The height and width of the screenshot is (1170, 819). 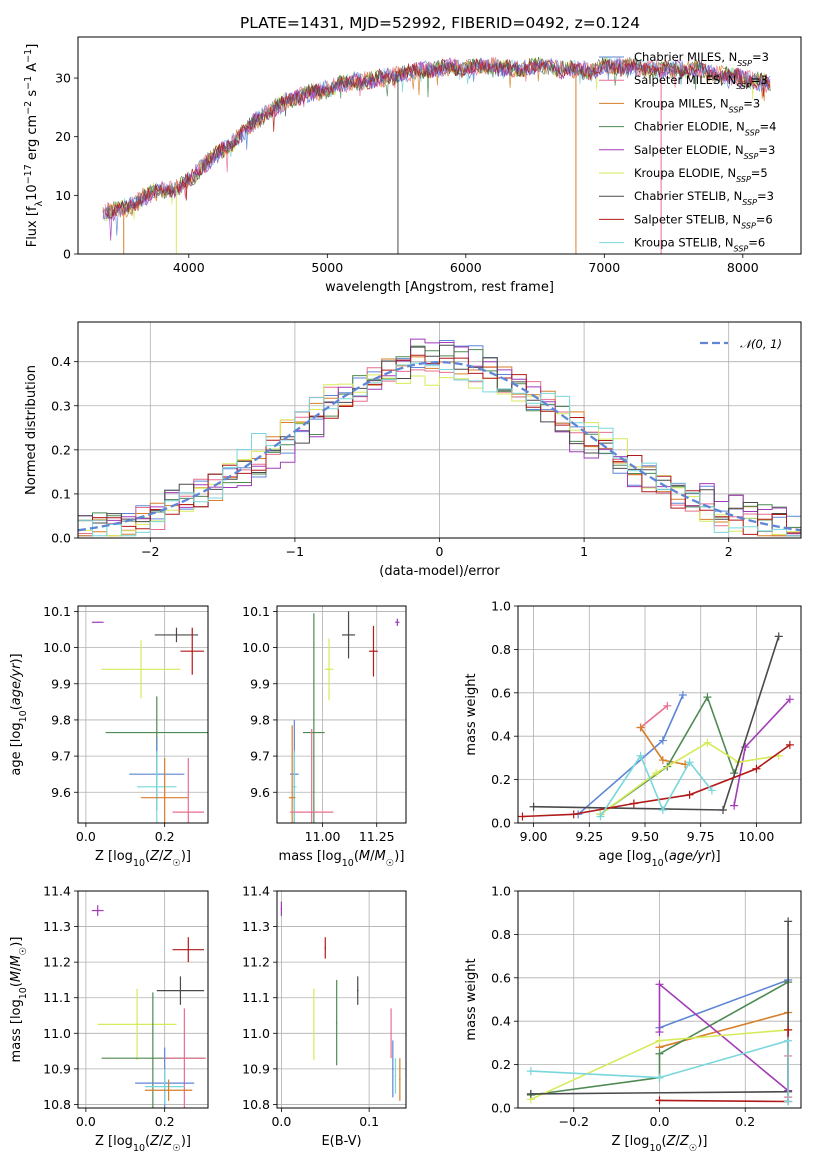 What do you see at coordinates (439, 571) in the screenshot?
I see `x-axis-label: (data-model)/error` at bounding box center [439, 571].